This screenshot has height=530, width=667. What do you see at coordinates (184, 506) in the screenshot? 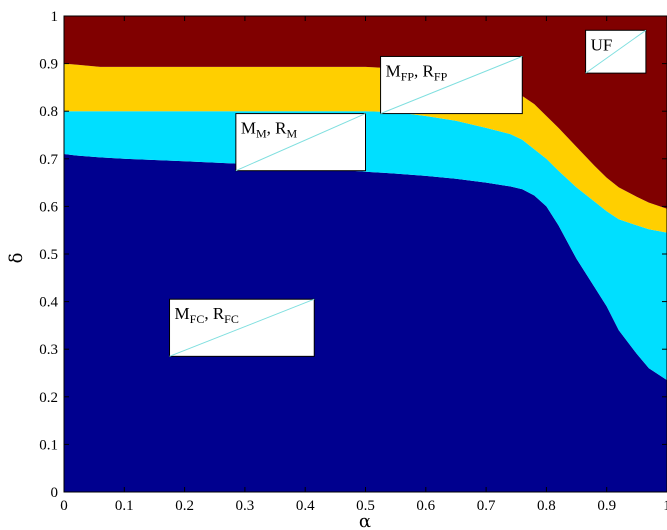
I see `x-tick-label: 0.2` at bounding box center [184, 506].